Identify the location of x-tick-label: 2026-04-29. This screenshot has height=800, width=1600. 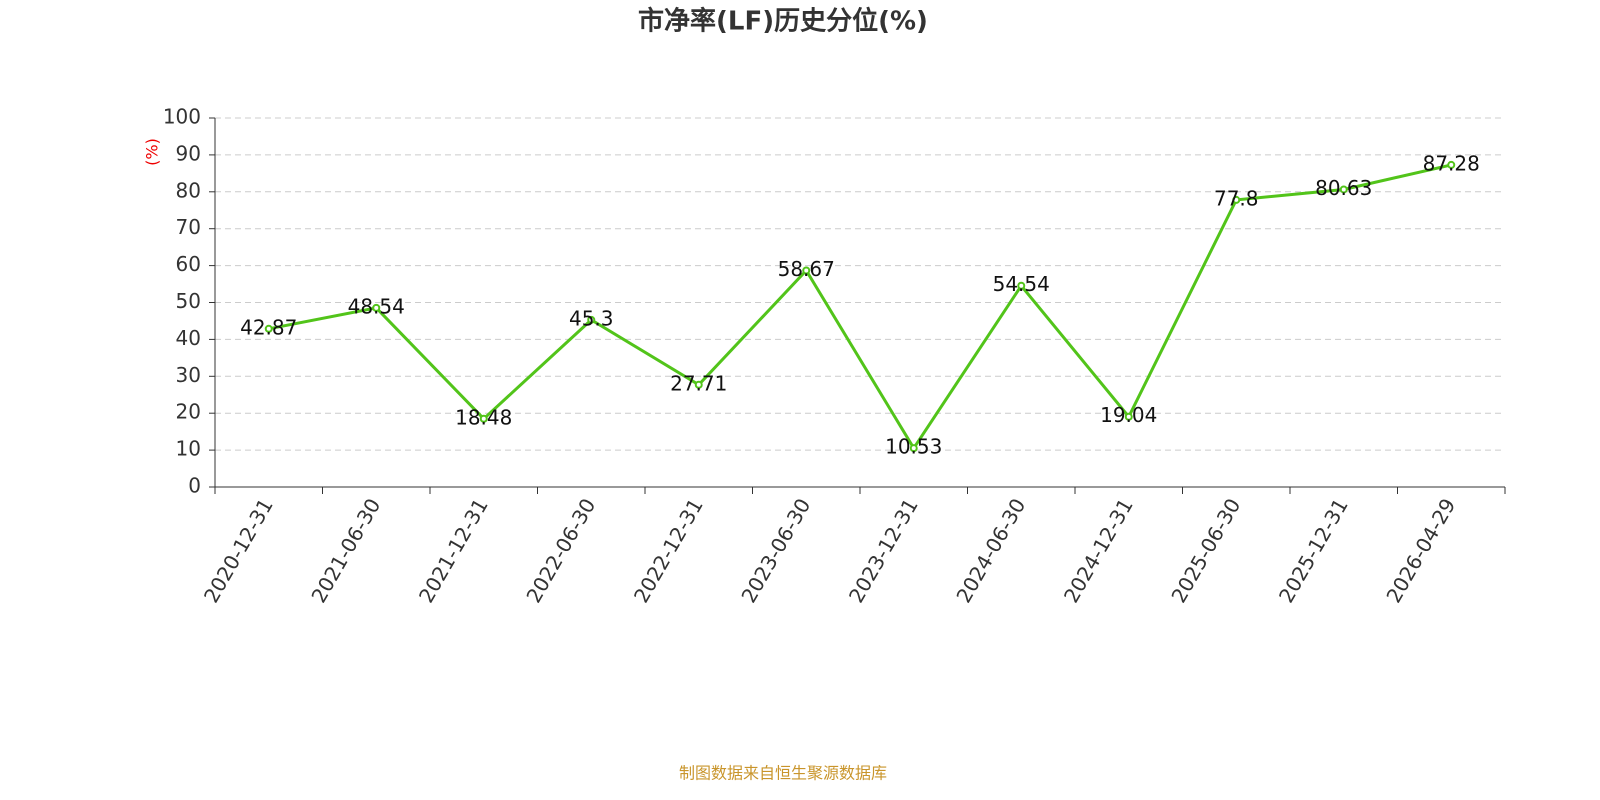
(1420, 550).